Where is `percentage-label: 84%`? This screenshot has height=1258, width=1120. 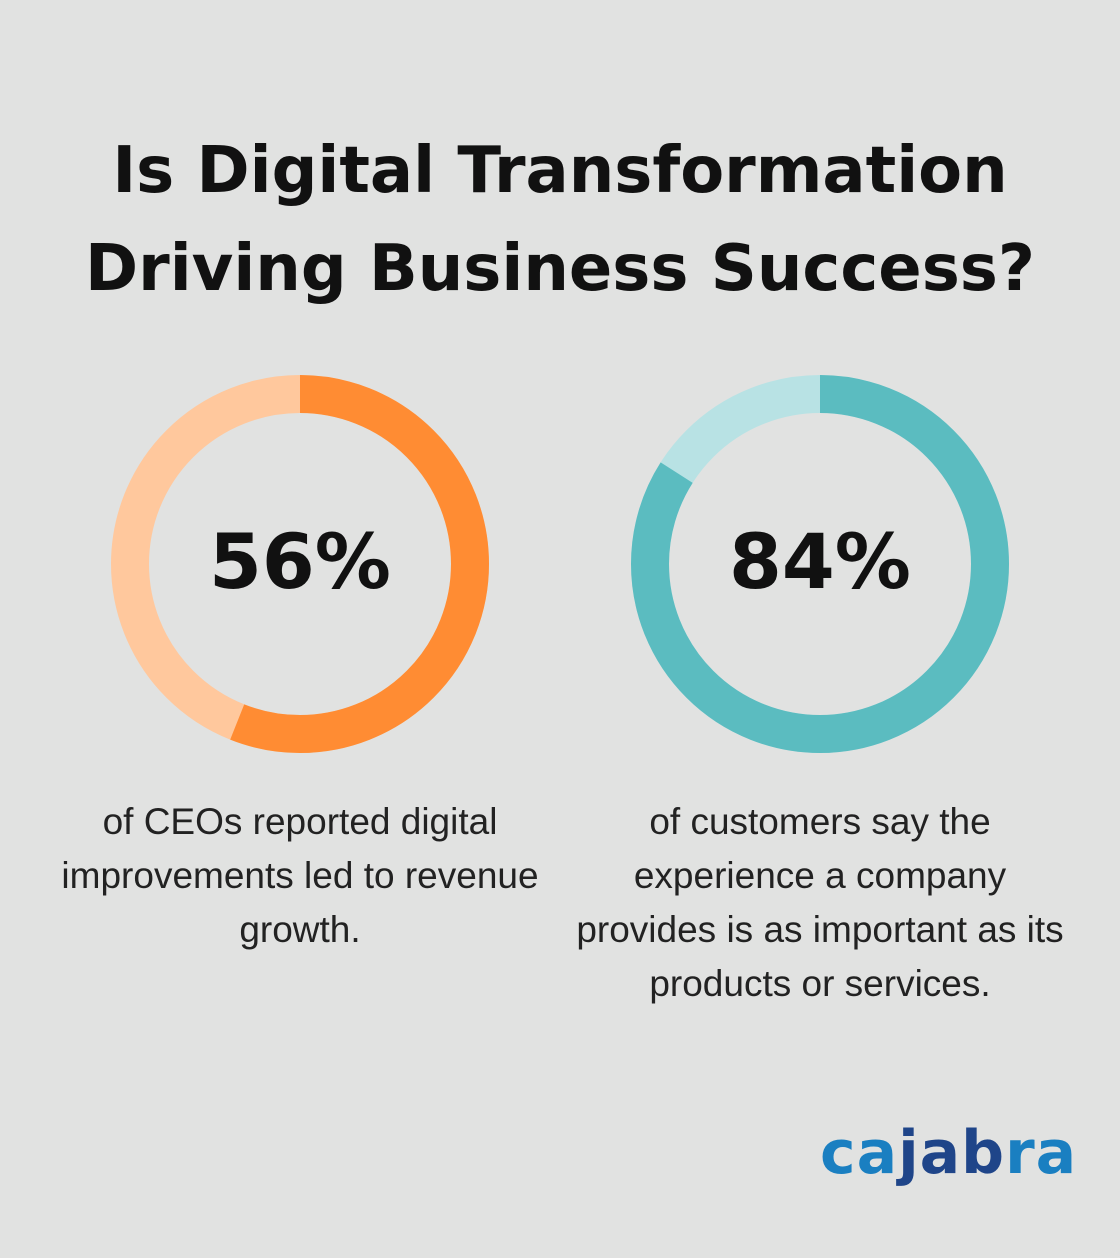 percentage-label: 84% is located at coordinates (820, 561).